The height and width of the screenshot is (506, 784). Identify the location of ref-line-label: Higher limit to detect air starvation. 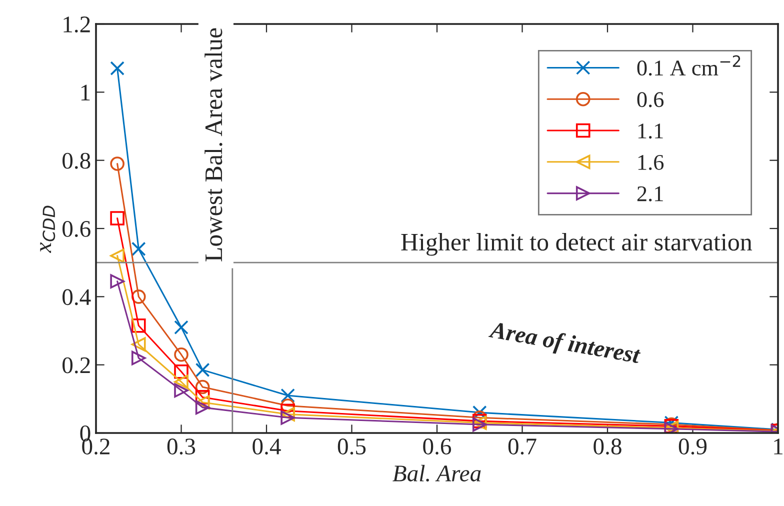
(576, 244).